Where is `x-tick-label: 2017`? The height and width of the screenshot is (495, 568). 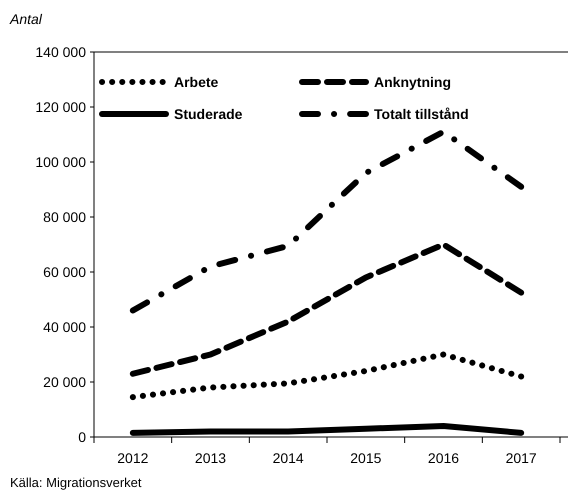 x-tick-label: 2017 is located at coordinates (521, 458).